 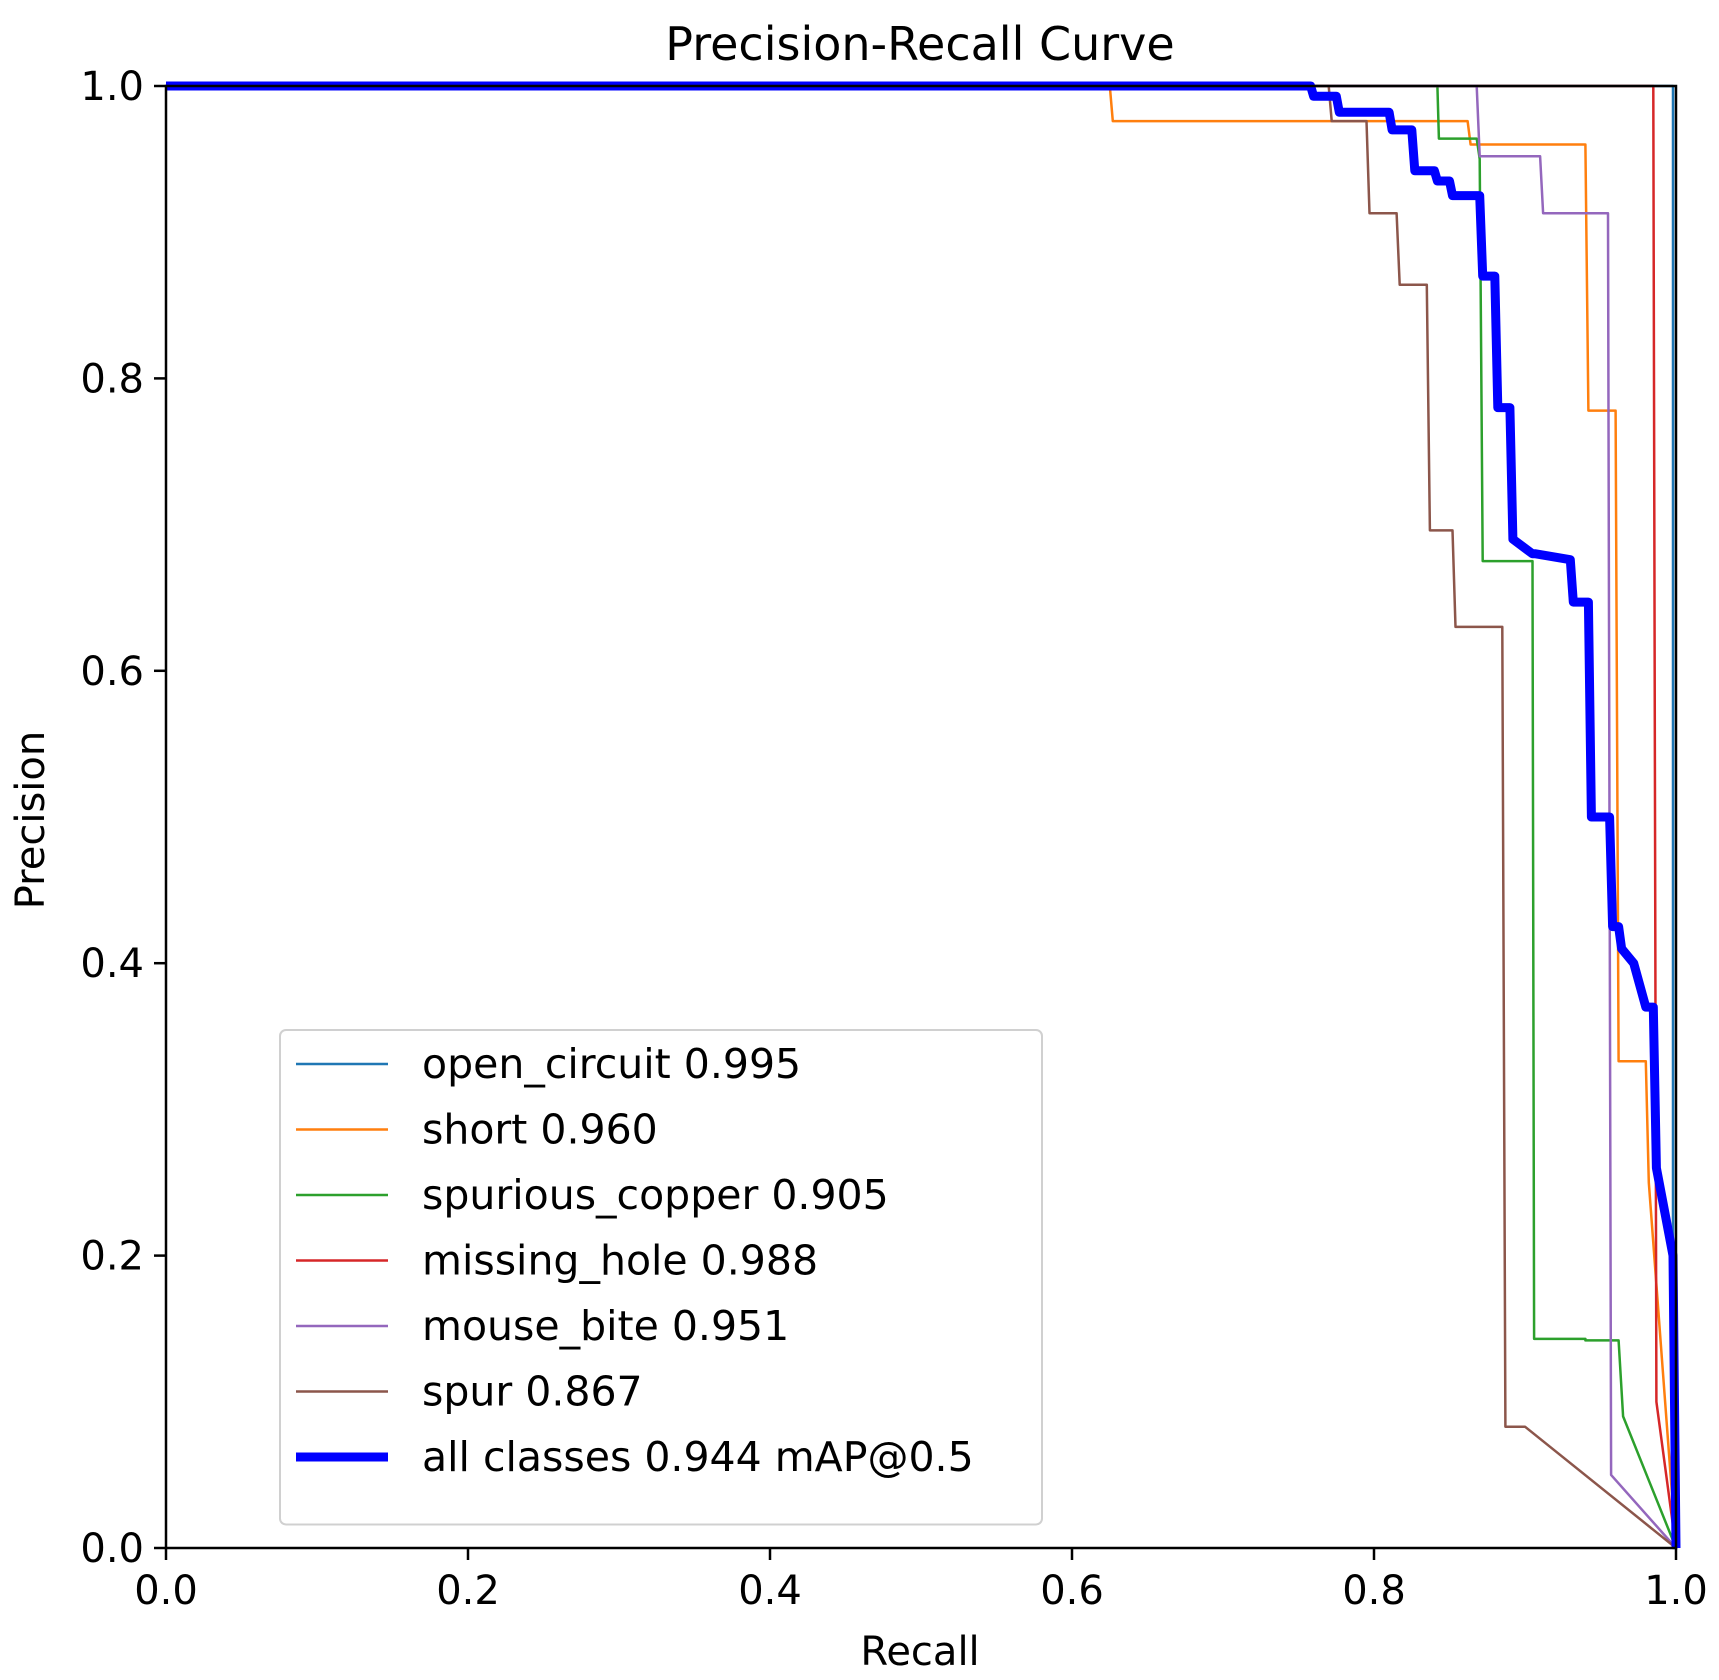 What do you see at coordinates (770, 1591) in the screenshot?
I see `x-tick-label: 0.4` at bounding box center [770, 1591].